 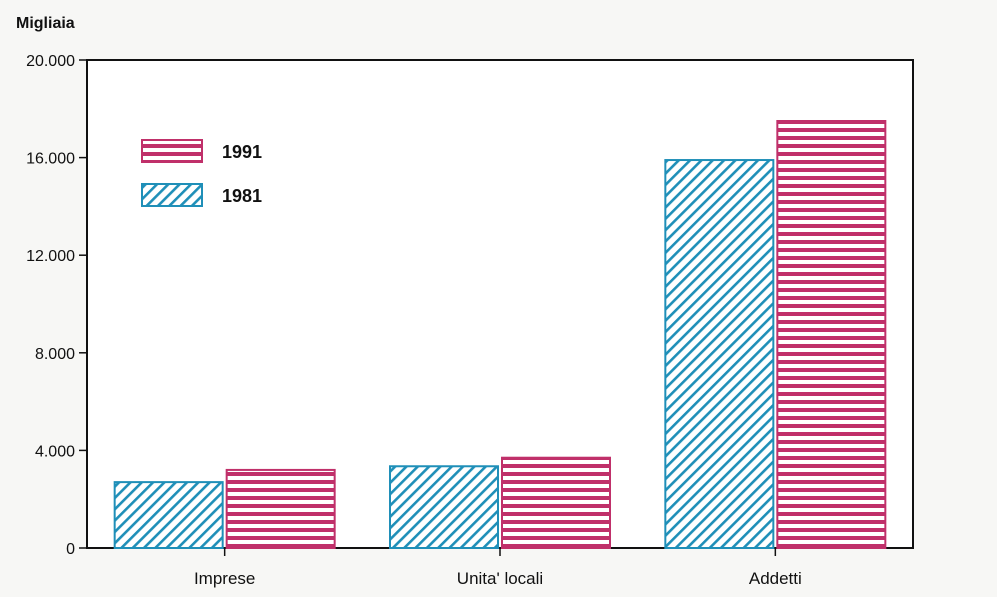 I want to click on legend-label: 1981, so click(x=242, y=196).